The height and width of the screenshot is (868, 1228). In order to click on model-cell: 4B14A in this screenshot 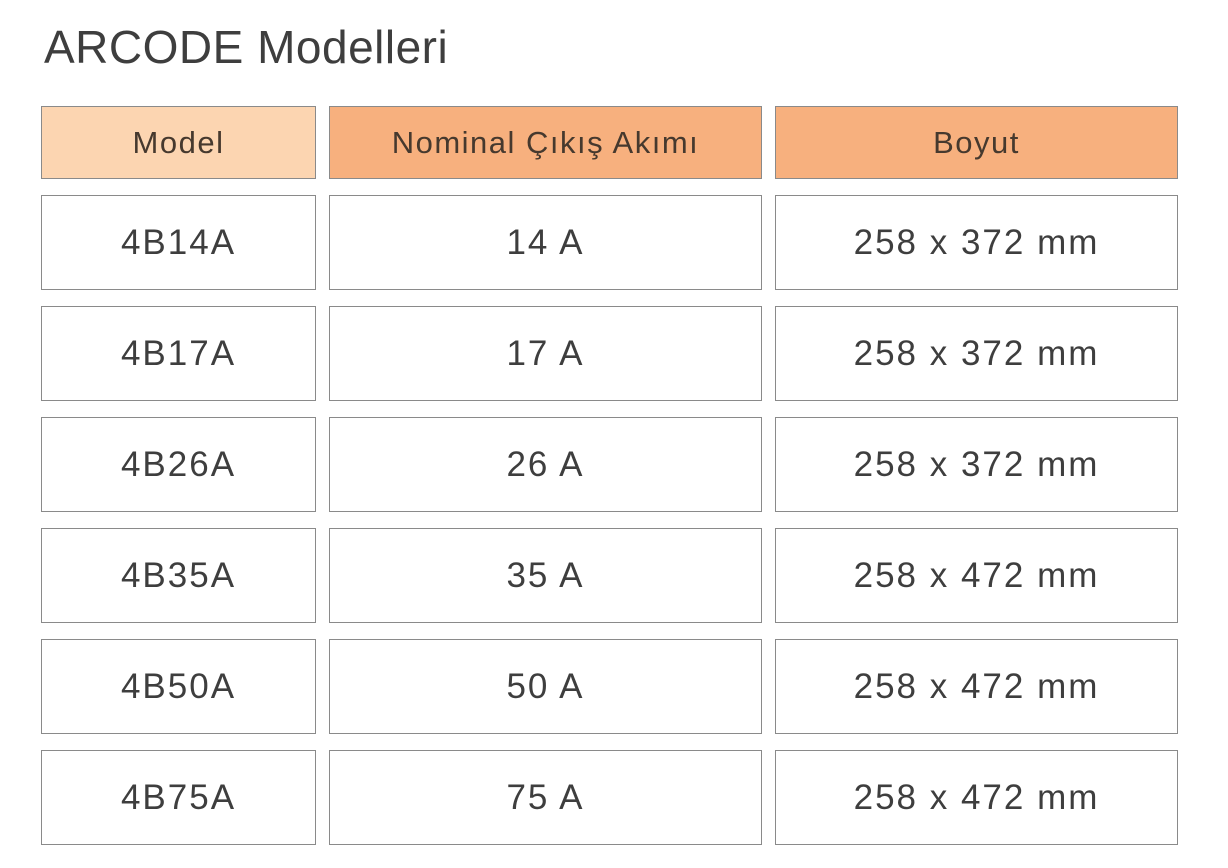, I will do `click(178, 242)`.